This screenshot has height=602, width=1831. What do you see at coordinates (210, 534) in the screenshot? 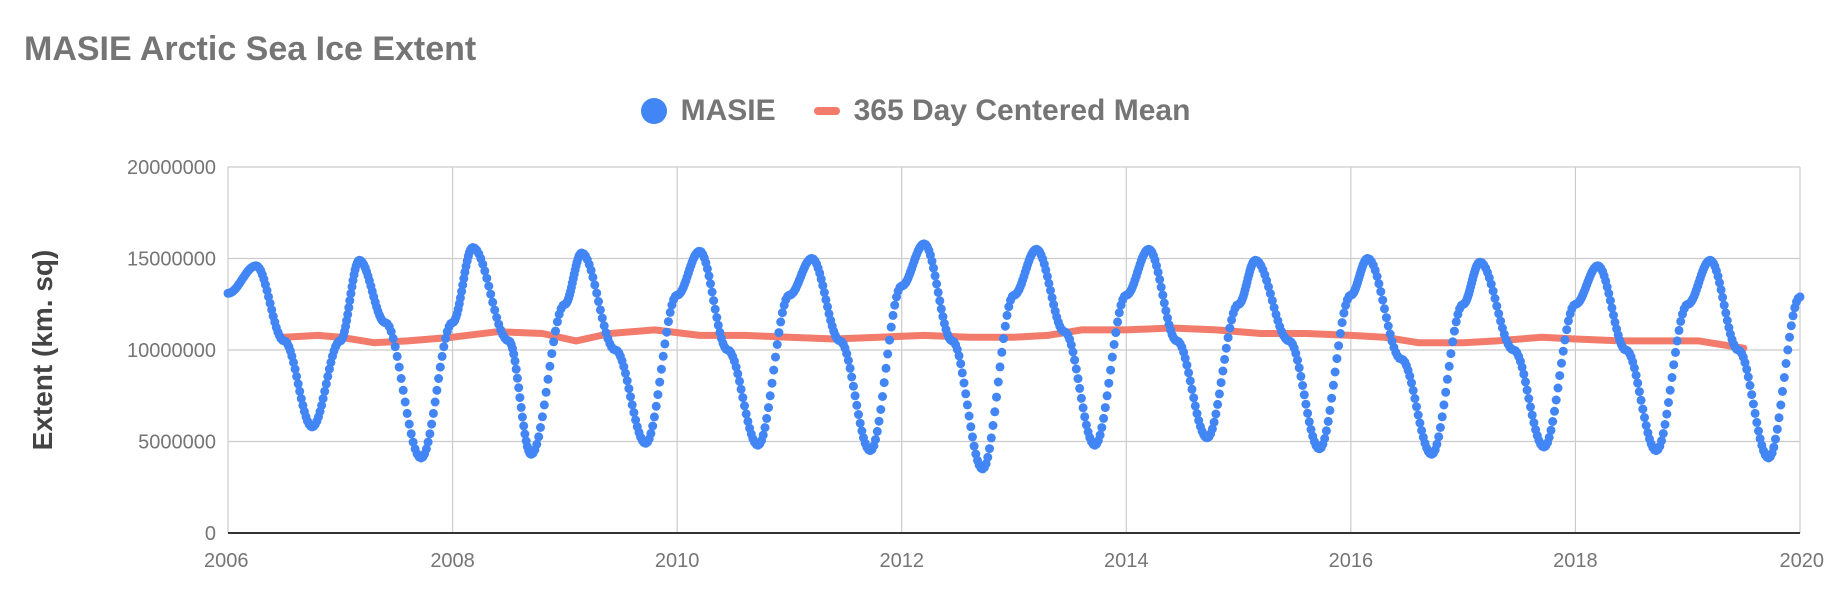
I see `y-tick-label: 0` at bounding box center [210, 534].